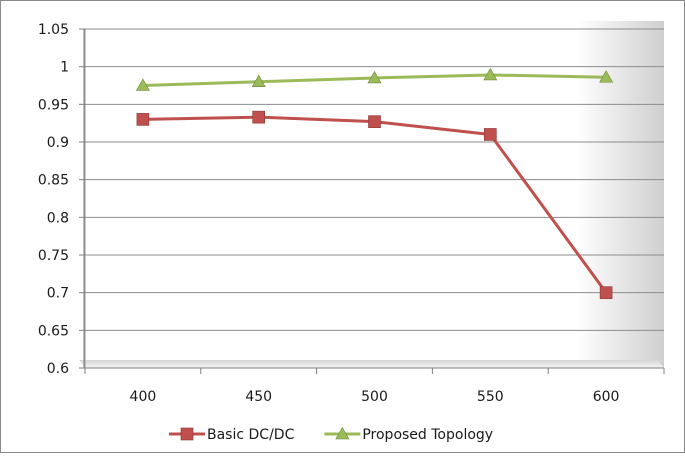  What do you see at coordinates (187, 434) in the screenshot?
I see `legend-square-marker` at bounding box center [187, 434].